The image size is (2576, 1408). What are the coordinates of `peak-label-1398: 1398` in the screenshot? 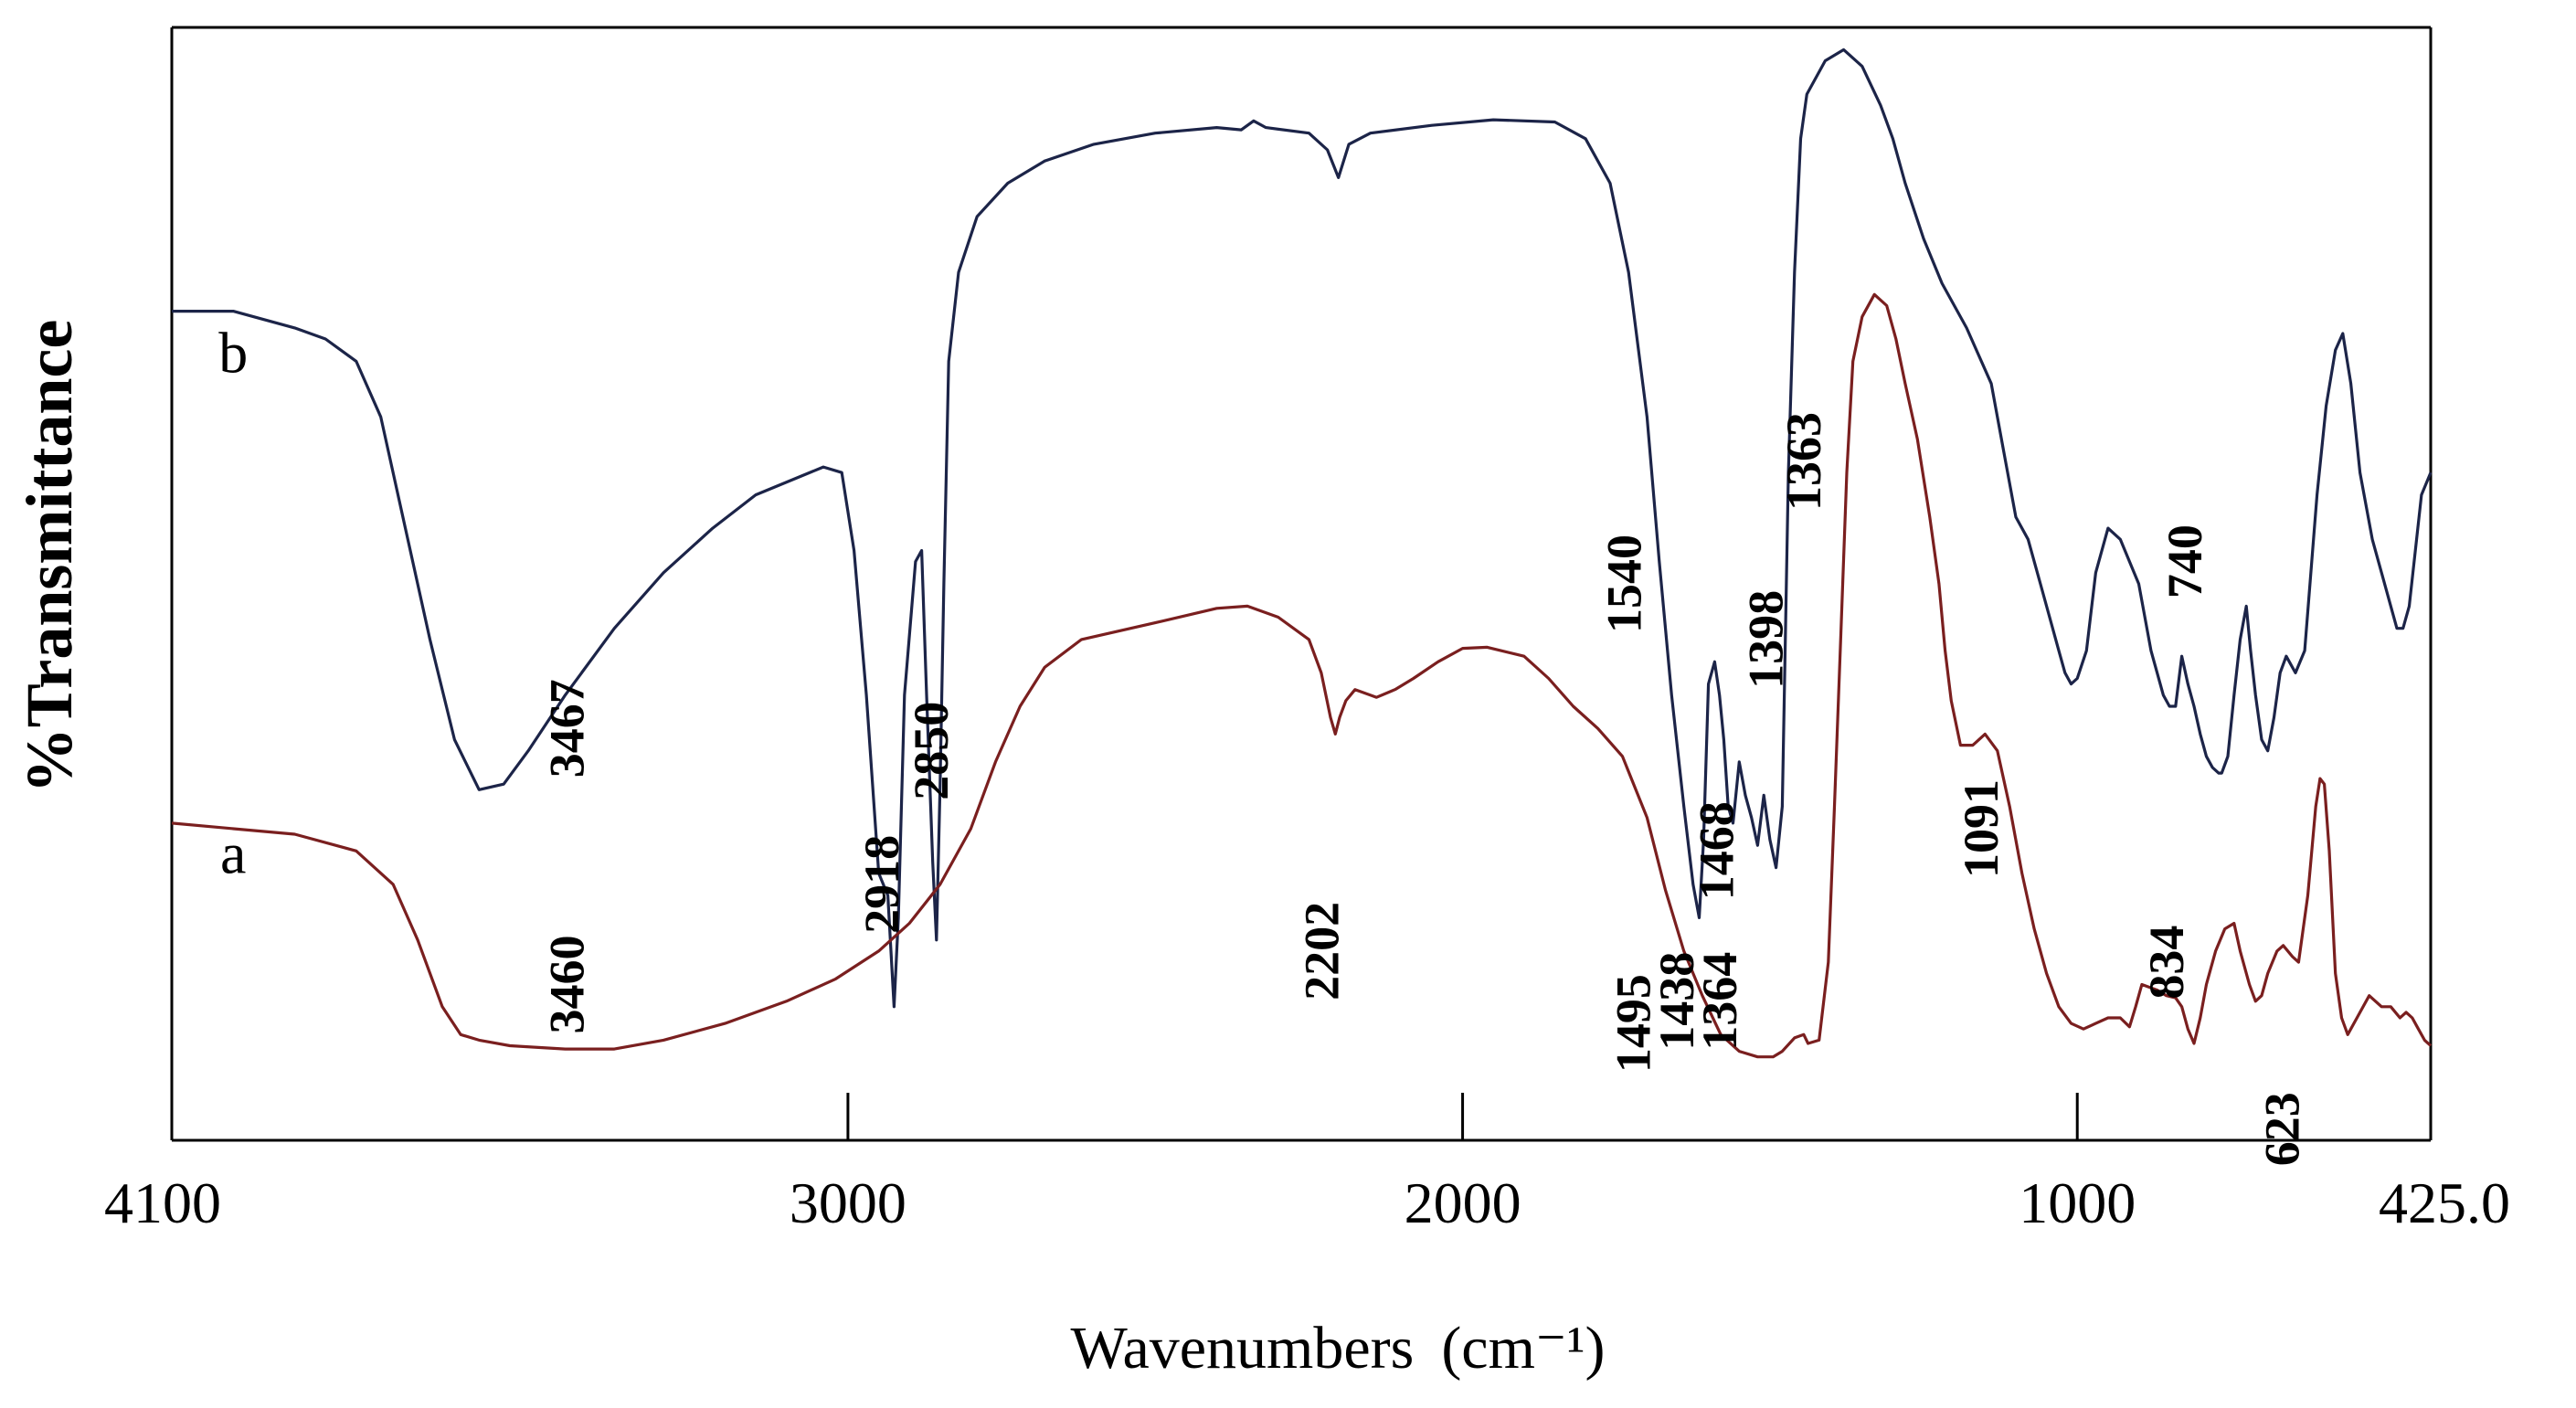 It's located at (1765, 639).